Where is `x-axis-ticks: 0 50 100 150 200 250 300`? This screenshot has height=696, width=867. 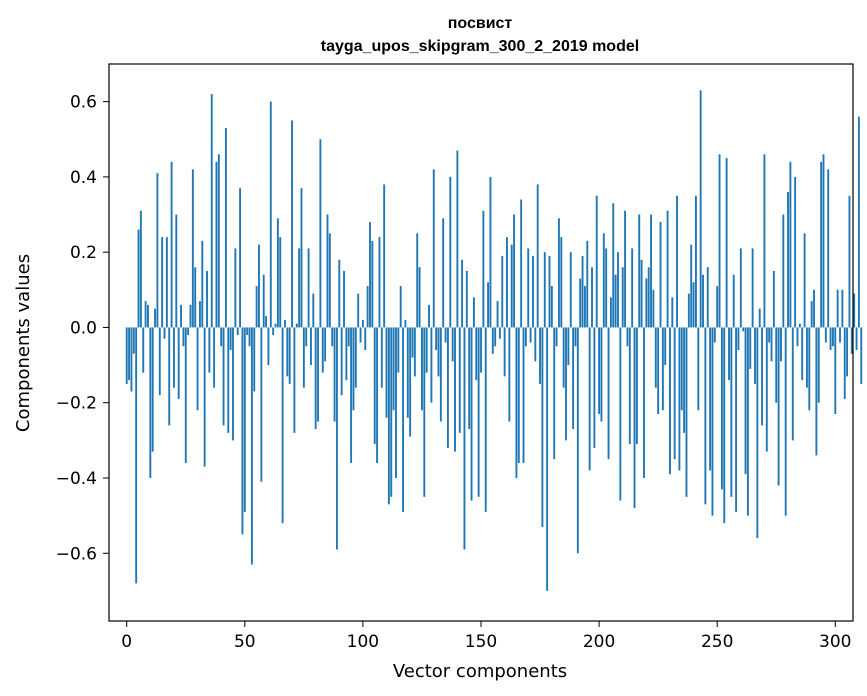 x-axis-ticks: 0 50 100 150 200 250 300 is located at coordinates (486, 636).